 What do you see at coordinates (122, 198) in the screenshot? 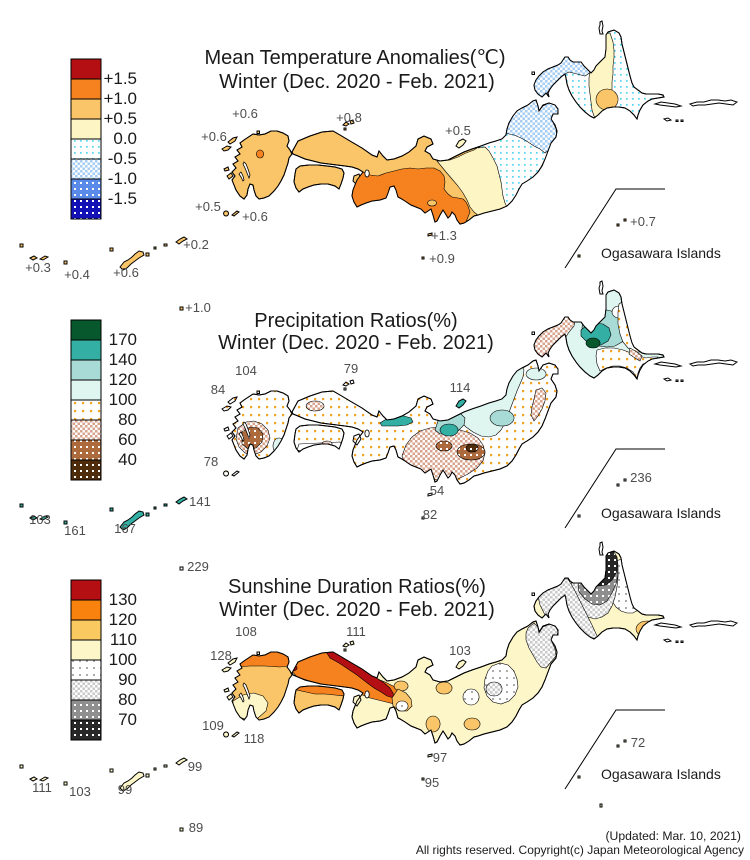
I see `svg-text: -1.5` at bounding box center [122, 198].